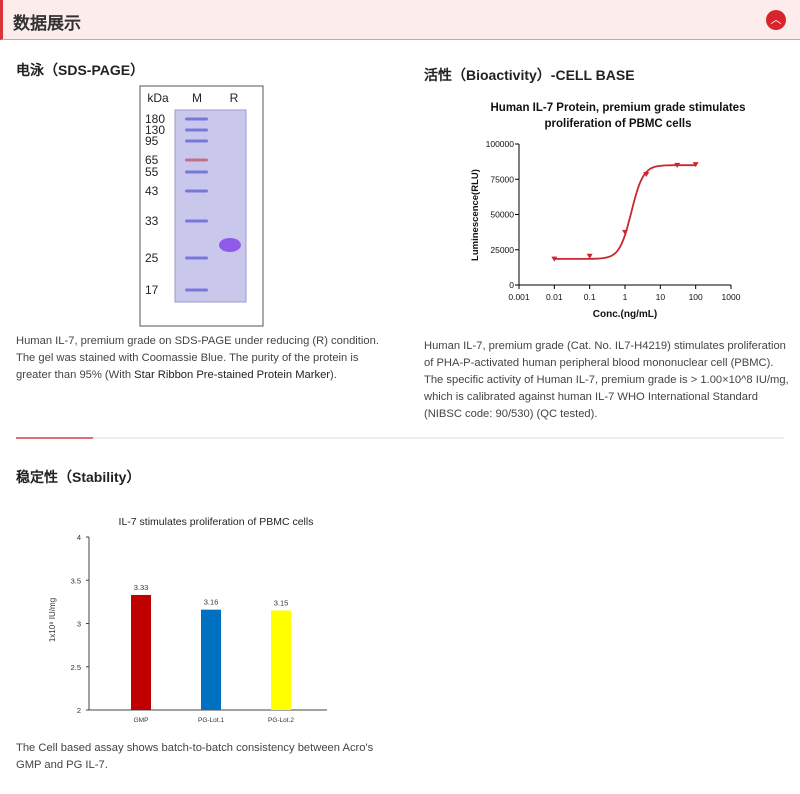 This screenshot has width=800, height=794. Describe the element at coordinates (141, 720) in the screenshot. I see `x-tick-label: GMP` at that location.